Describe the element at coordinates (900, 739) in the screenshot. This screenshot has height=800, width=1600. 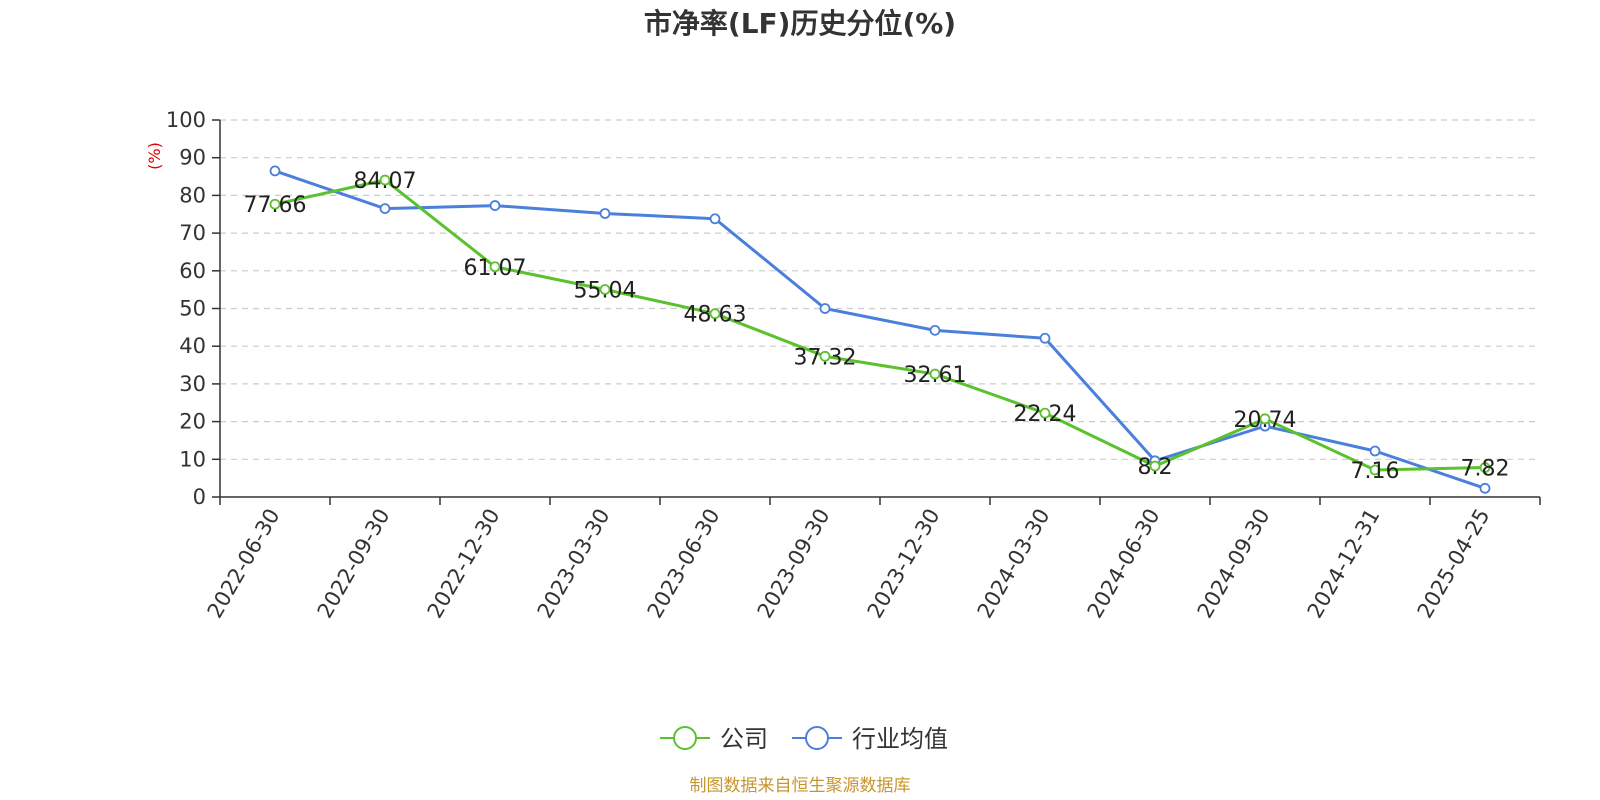
I see `legend-label: 行业均值` at that location.